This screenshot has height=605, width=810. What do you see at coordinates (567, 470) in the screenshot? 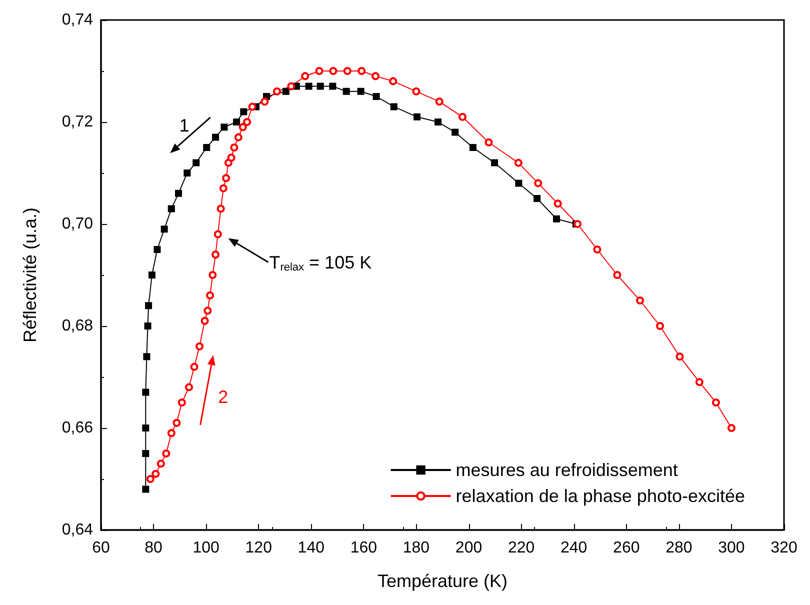
I see `legend-label: mesures au refroidissement` at bounding box center [567, 470].